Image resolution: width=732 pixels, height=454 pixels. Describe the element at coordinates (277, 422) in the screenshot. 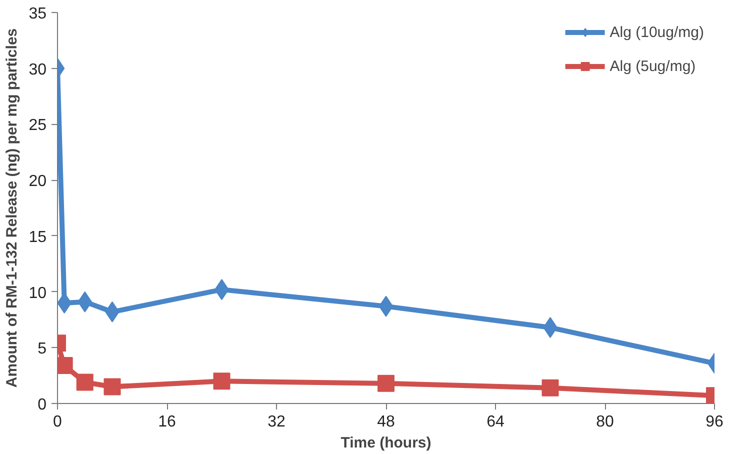

I see `x-tick-label: 32` at that location.